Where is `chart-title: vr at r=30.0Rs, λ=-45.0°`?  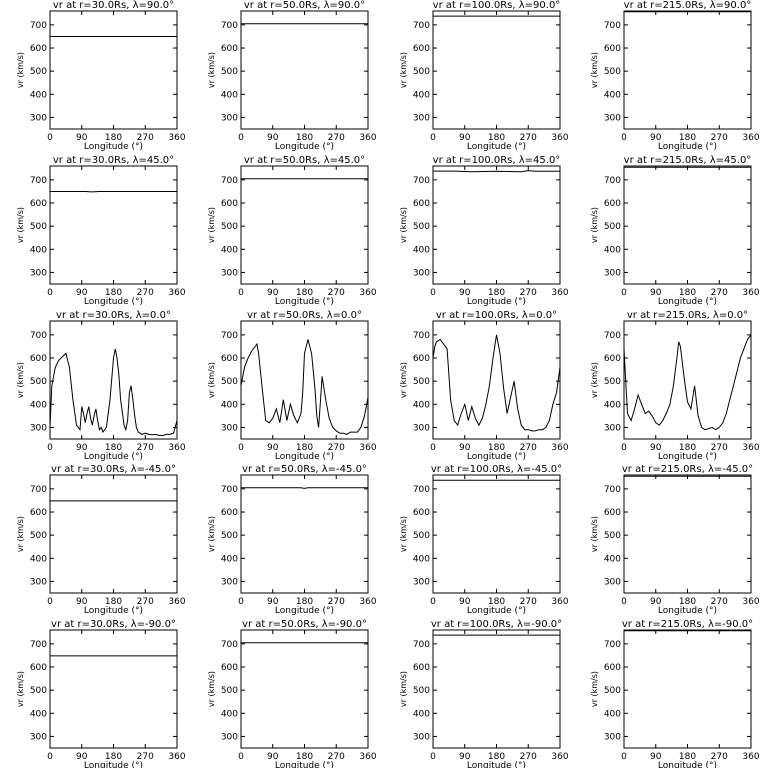
chart-title: vr at r=30.0Rs, λ=-45.0° is located at coordinates (113, 469).